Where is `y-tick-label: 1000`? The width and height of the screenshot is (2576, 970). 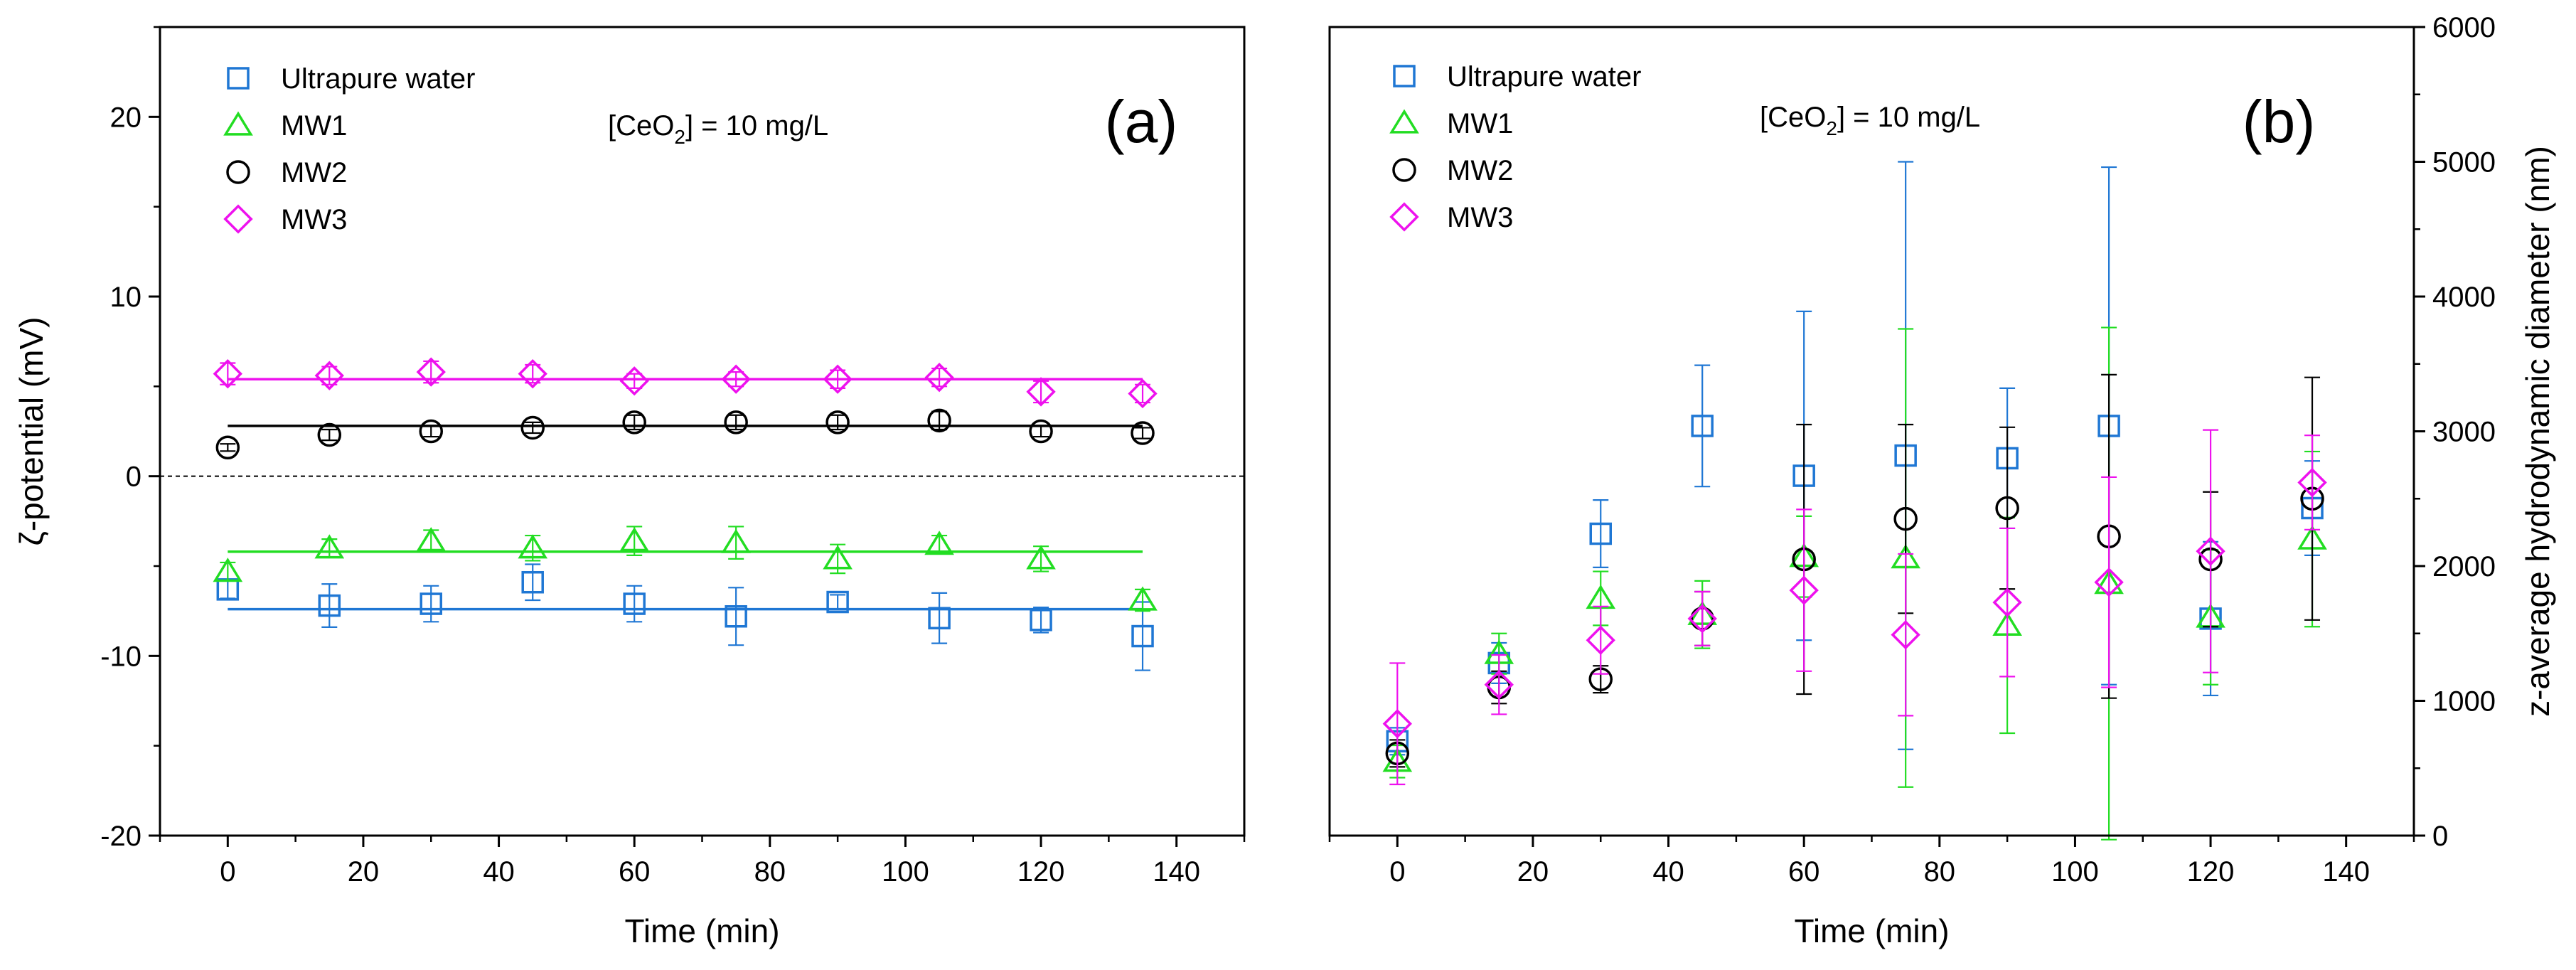 y-tick-label: 1000 is located at coordinates (2464, 702).